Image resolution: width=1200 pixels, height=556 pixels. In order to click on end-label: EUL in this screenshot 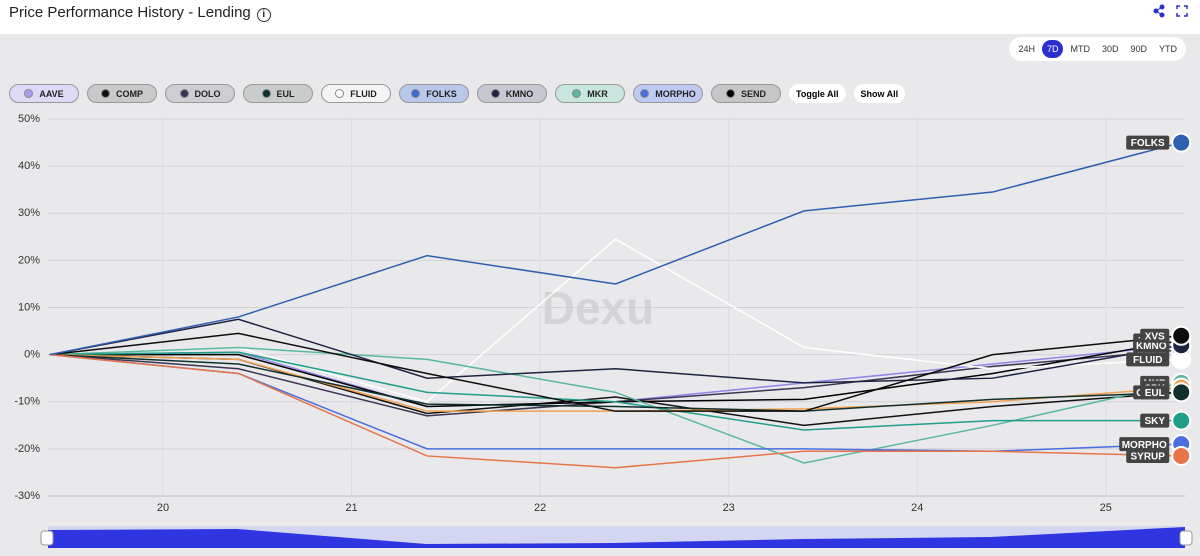, I will do `click(1166, 392)`.